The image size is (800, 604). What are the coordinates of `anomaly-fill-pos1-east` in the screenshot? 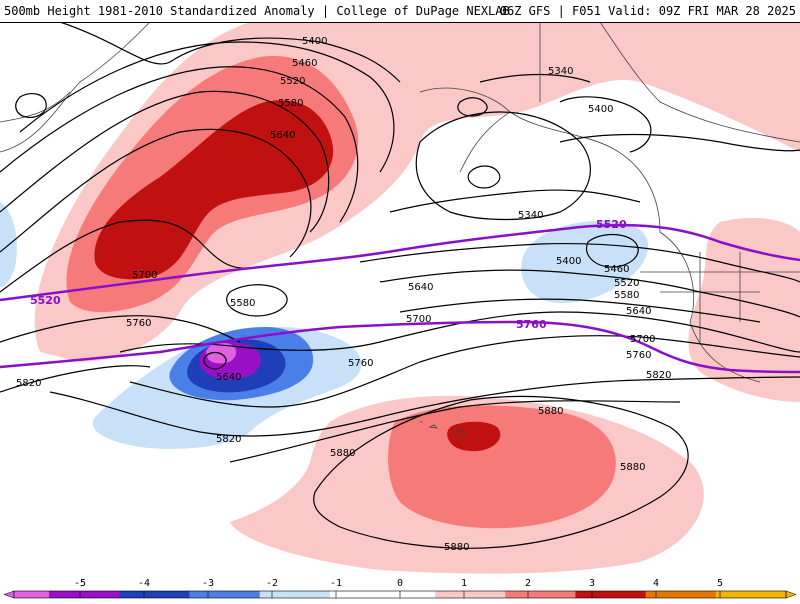 It's located at (744, 309).